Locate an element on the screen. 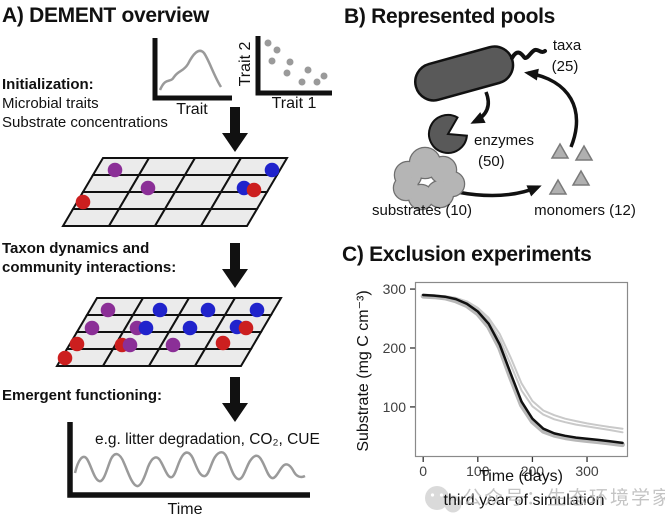 Image resolution: width=665 pixels, height=529 pixels. trait-density-curve is located at coordinates (190, 70).